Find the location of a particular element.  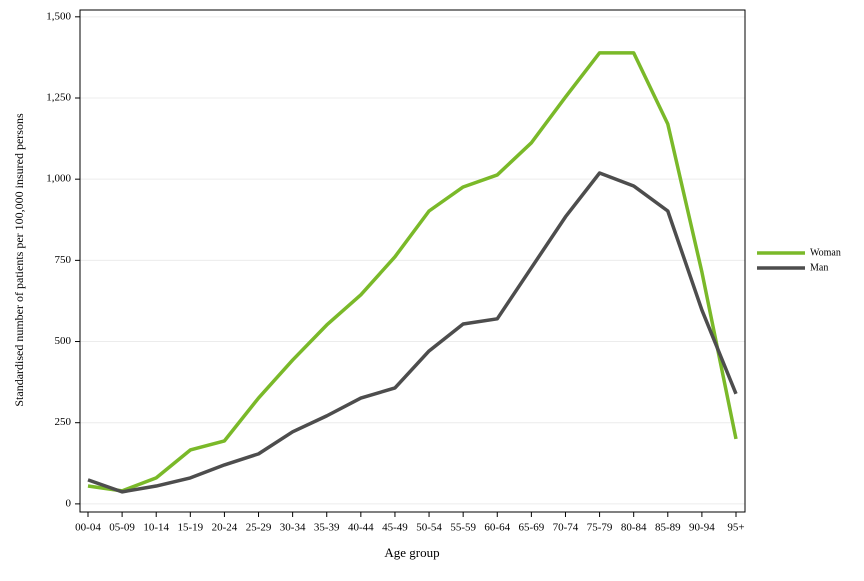

legend-label: Man is located at coordinates (819, 267).